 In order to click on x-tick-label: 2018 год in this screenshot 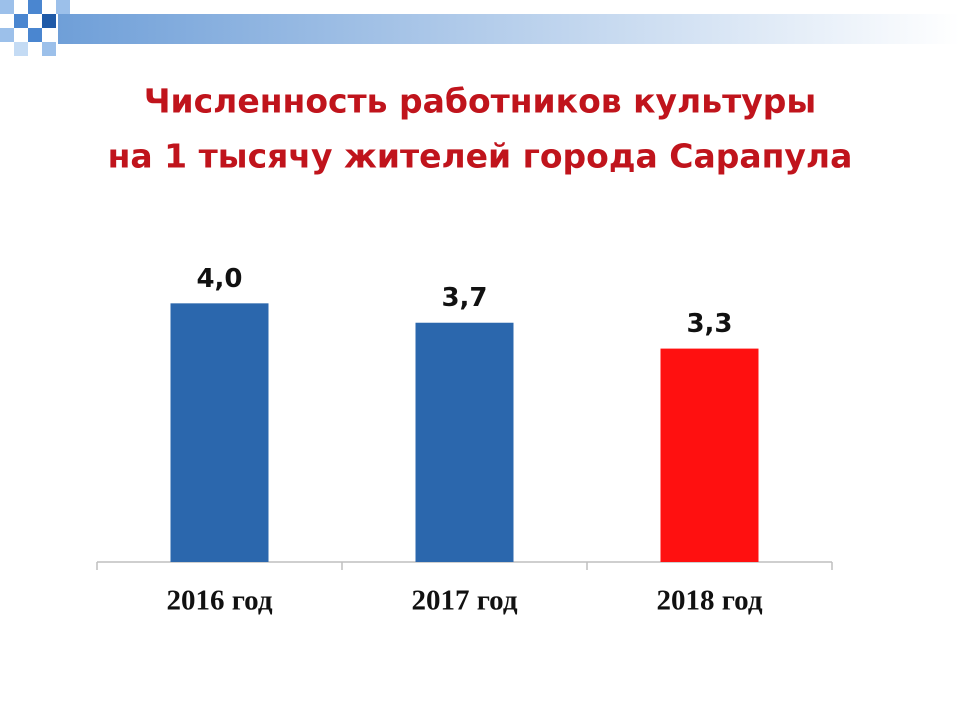, I will do `click(709, 601)`.